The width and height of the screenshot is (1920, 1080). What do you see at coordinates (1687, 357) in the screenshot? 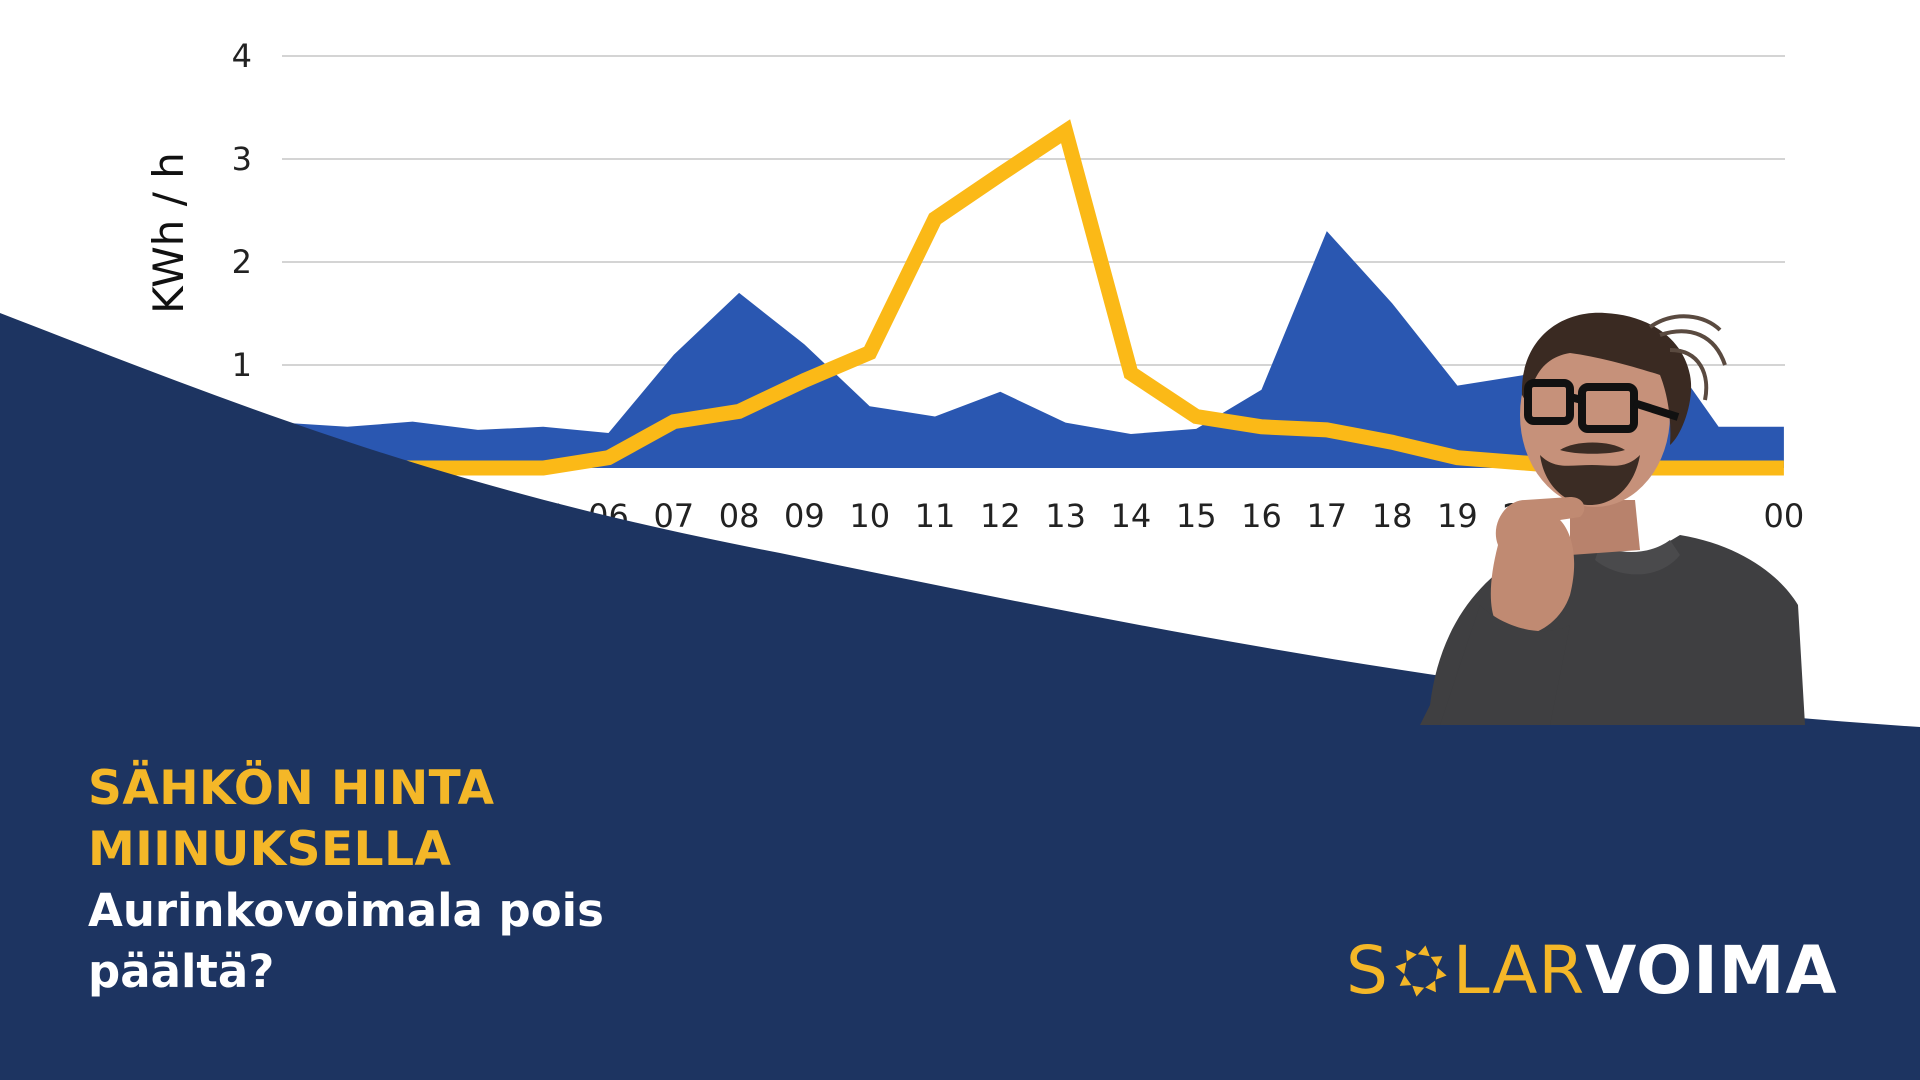
I see `hair-strands` at bounding box center [1687, 357].